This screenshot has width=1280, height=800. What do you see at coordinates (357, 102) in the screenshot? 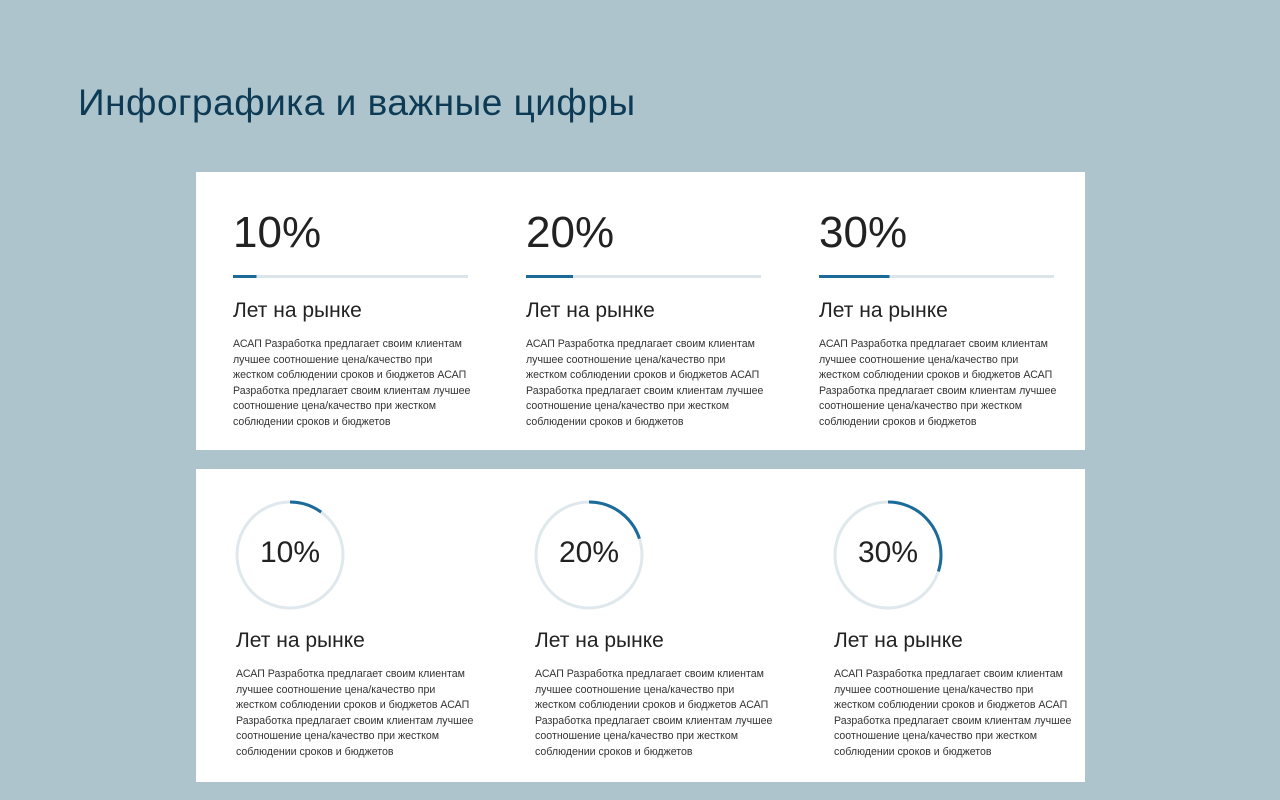
I see `page-title: Инфографика и важные цифры` at bounding box center [357, 102].